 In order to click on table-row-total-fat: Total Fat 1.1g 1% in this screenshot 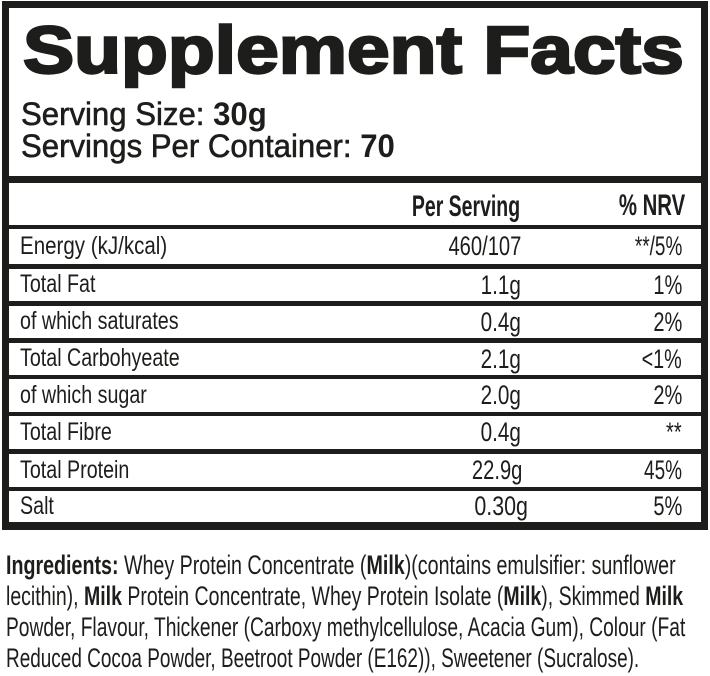, I will do `click(355, 287)`.